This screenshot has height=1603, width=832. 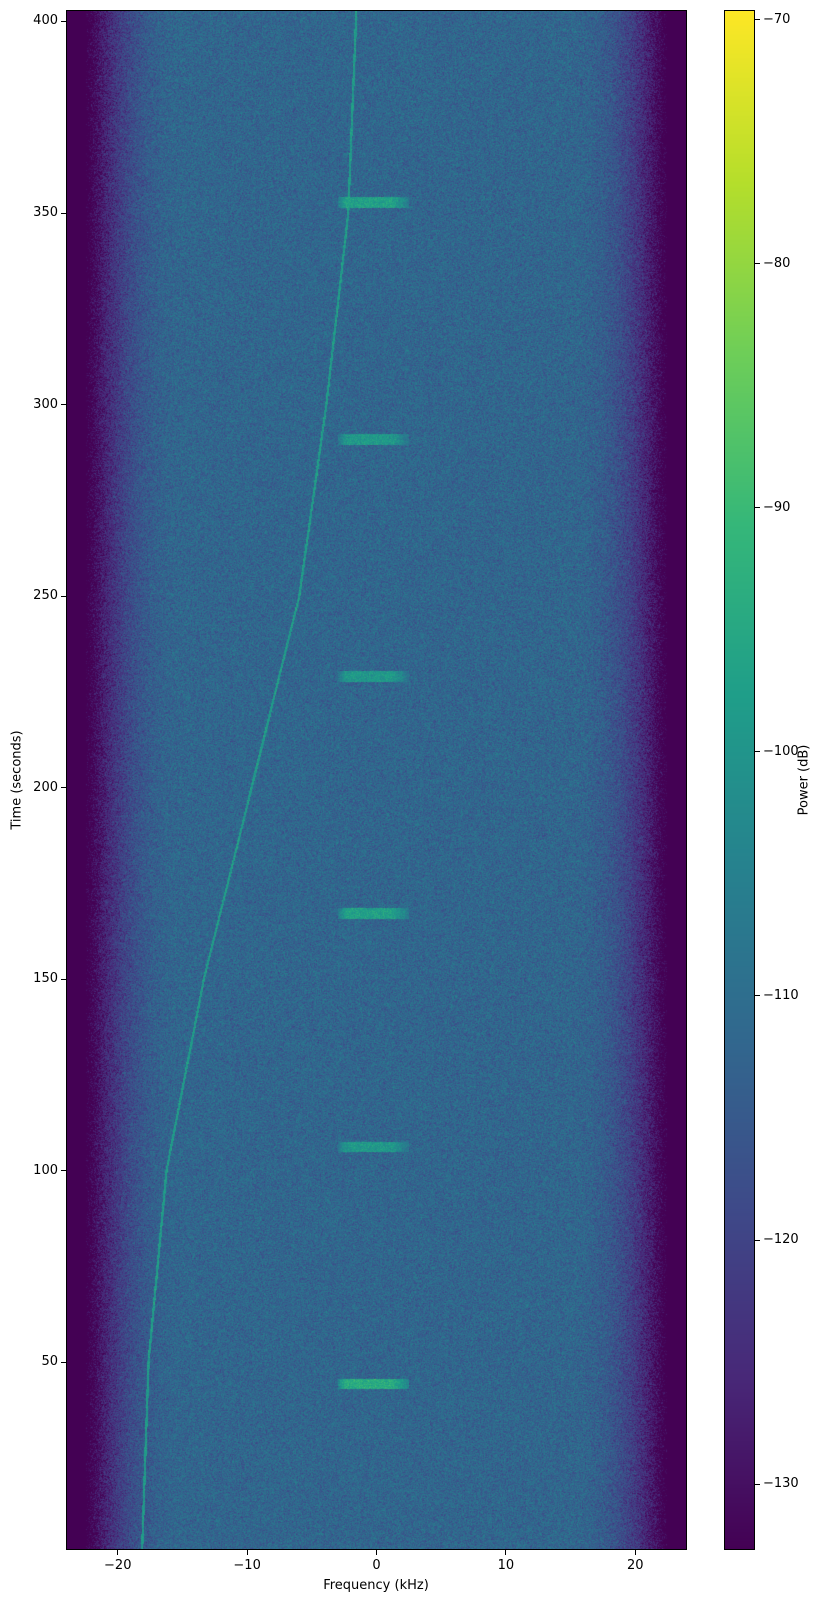 What do you see at coordinates (45, 213) in the screenshot?
I see `y-tick-label: 350` at bounding box center [45, 213].